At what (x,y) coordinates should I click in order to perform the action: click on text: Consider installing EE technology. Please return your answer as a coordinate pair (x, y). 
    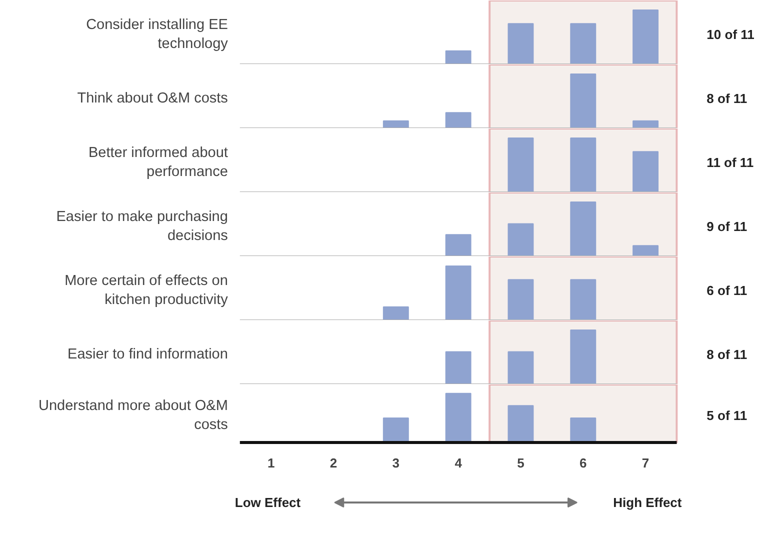
    Looking at the image, I should click on (157, 34).